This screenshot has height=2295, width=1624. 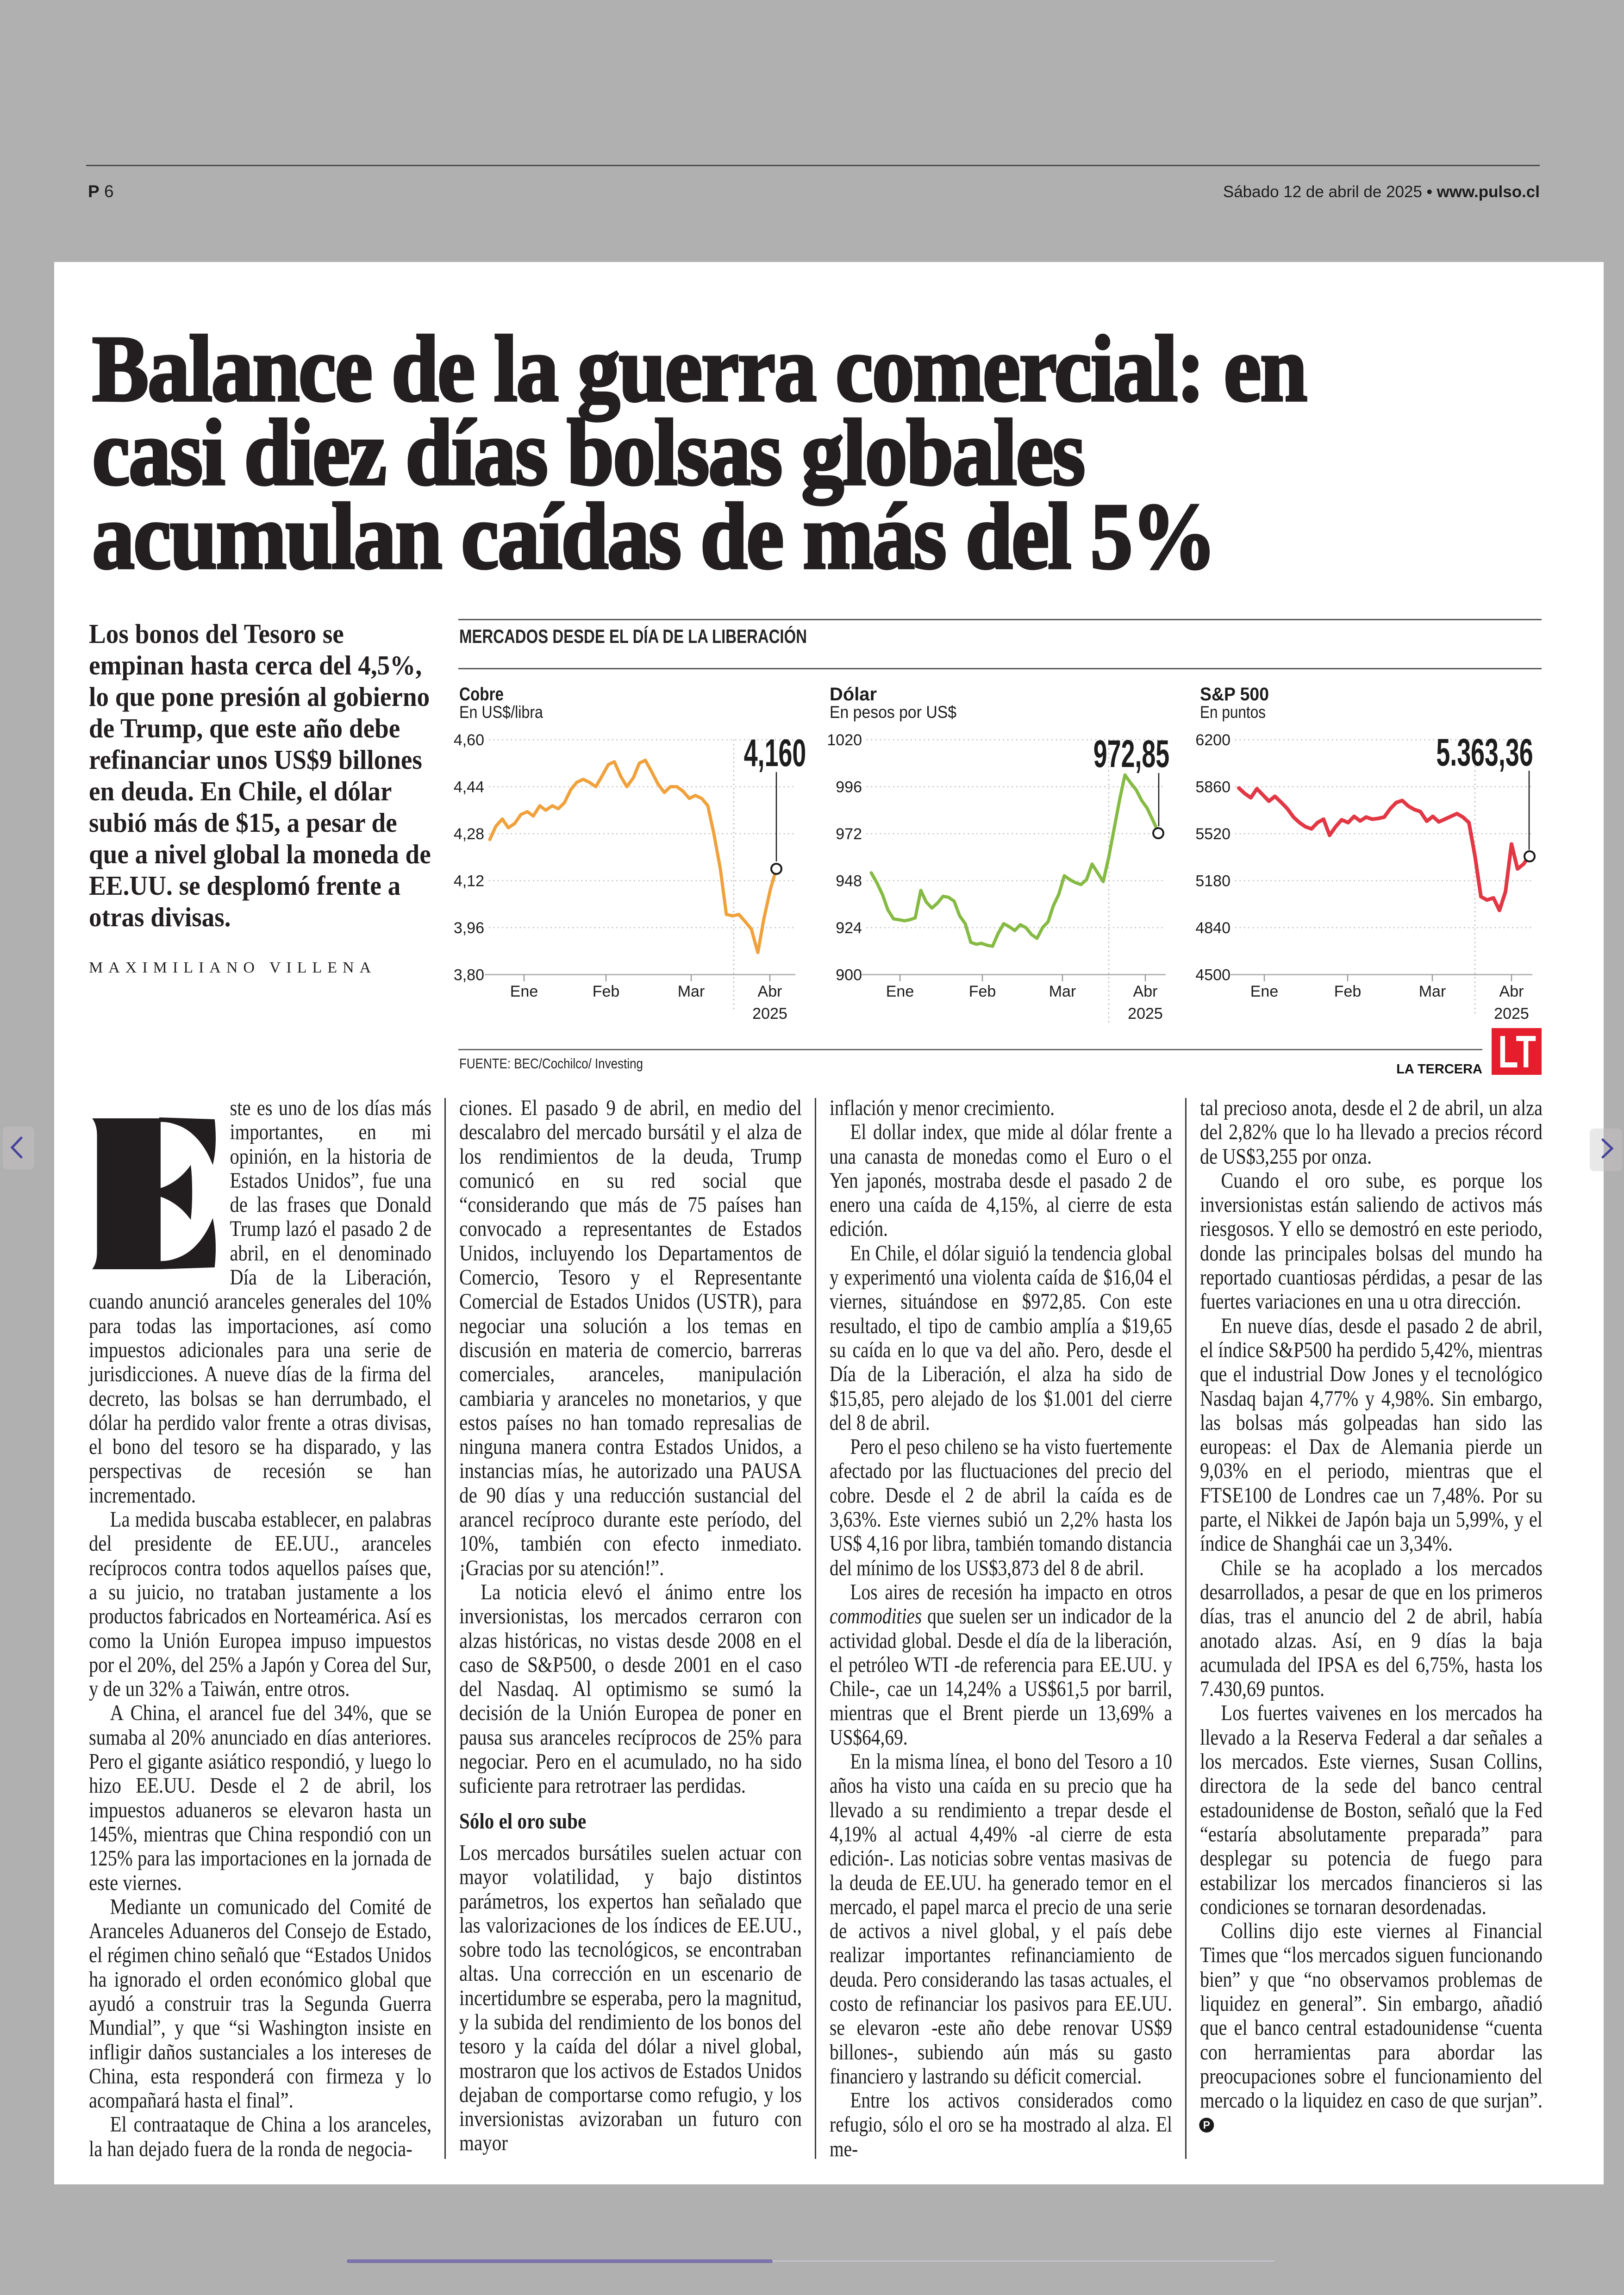 What do you see at coordinates (893, 712) in the screenshot?
I see `svg-text: En pesos por US$` at bounding box center [893, 712].